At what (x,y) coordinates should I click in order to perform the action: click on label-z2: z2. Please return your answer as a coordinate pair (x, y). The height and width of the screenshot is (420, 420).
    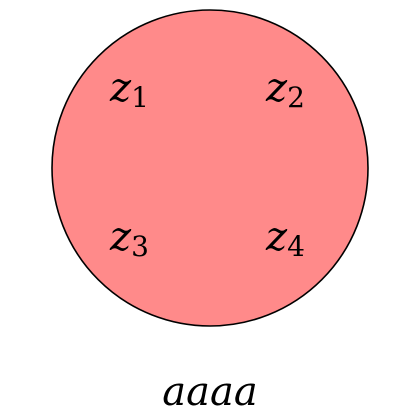
    Looking at the image, I should click on (285, 89).